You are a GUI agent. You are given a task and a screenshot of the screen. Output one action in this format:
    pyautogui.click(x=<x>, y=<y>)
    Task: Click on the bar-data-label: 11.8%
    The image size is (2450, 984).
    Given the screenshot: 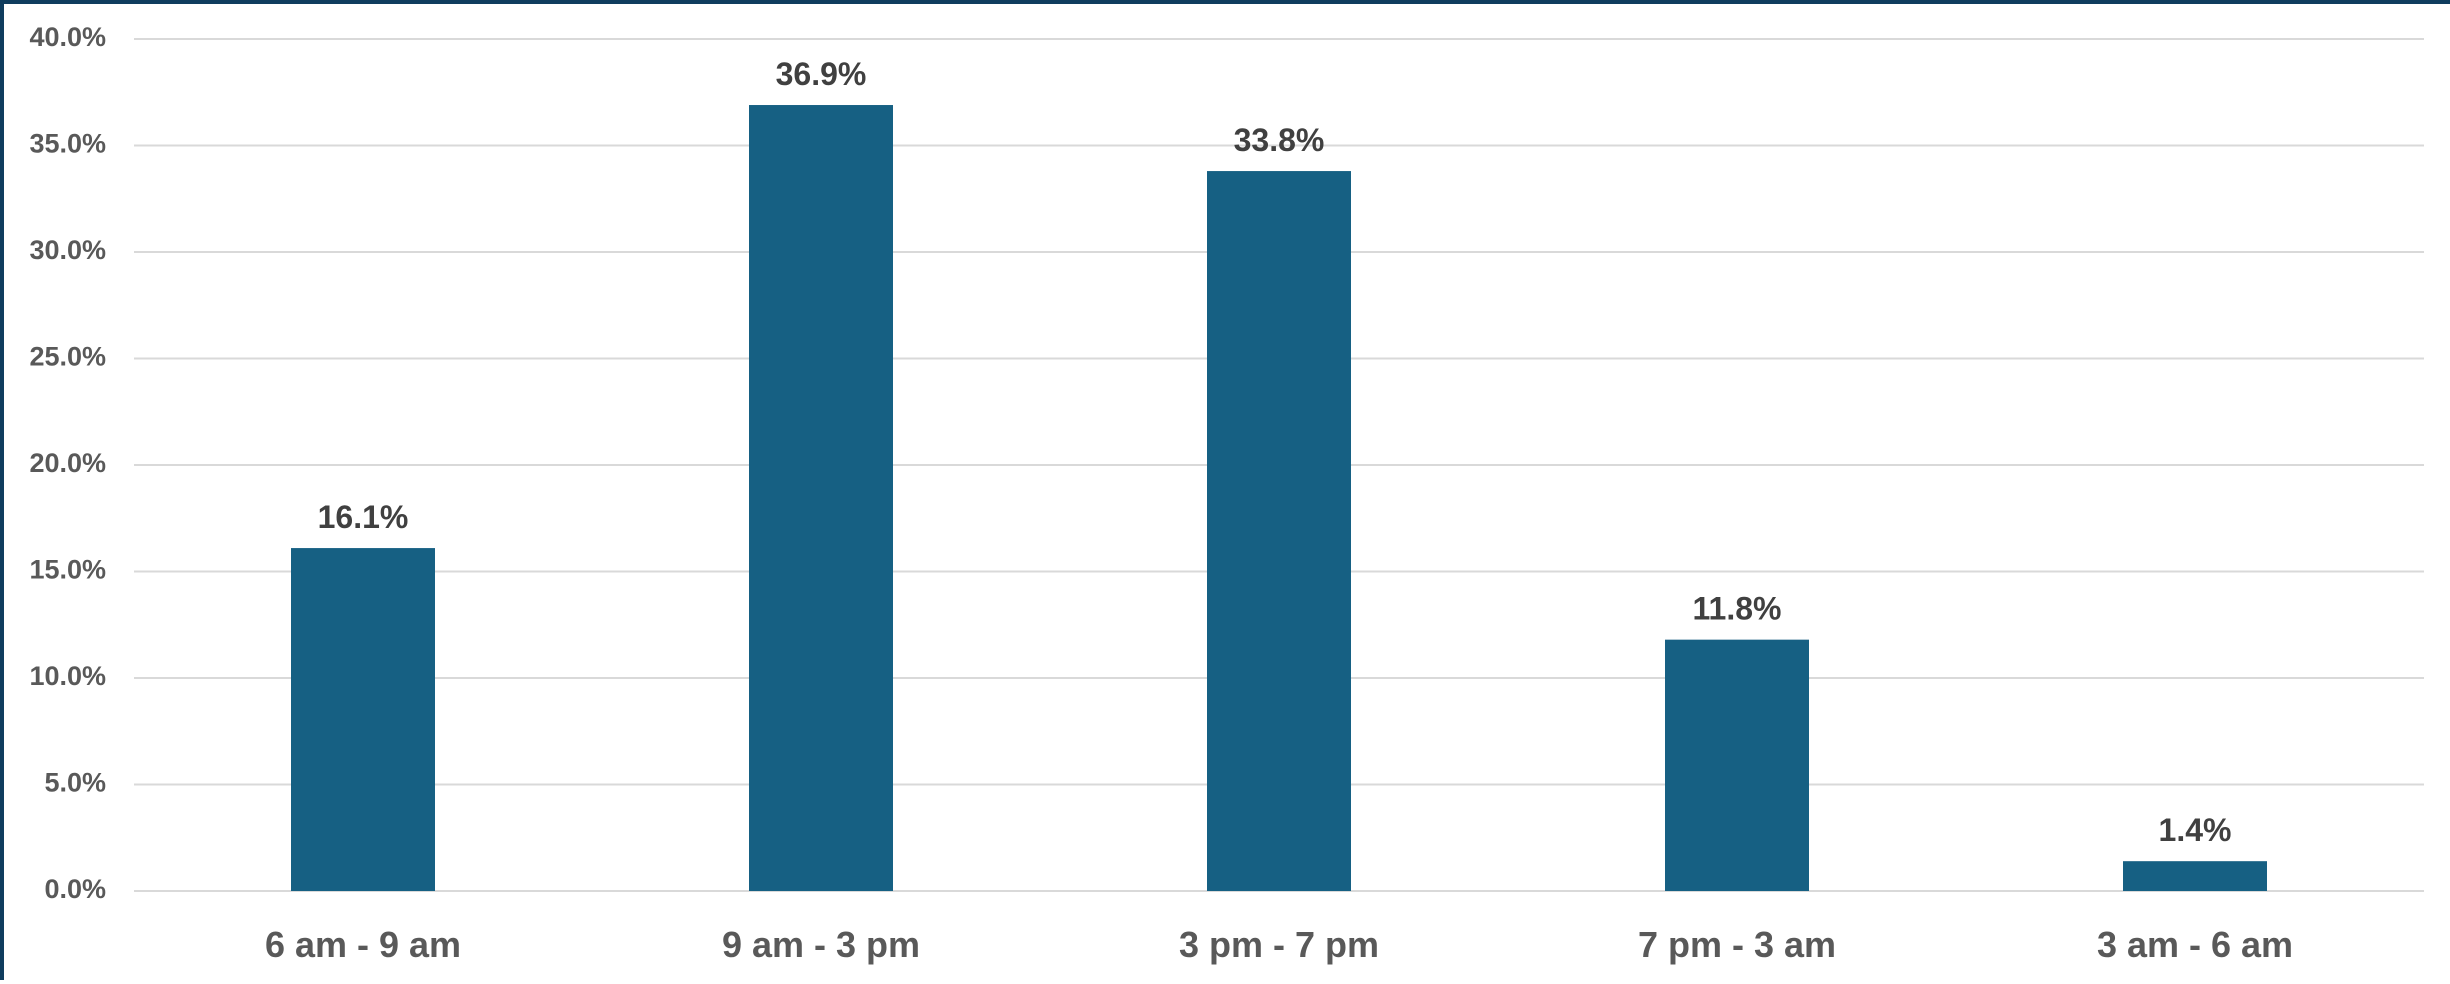 What is the action you would take?
    pyautogui.click(x=1737, y=609)
    